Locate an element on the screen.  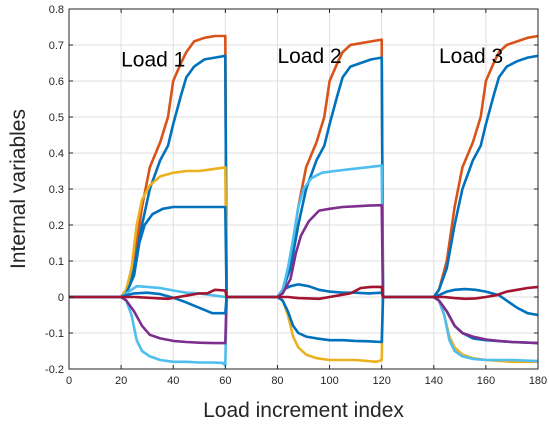
x-tick-label: 60 is located at coordinates (225, 381).